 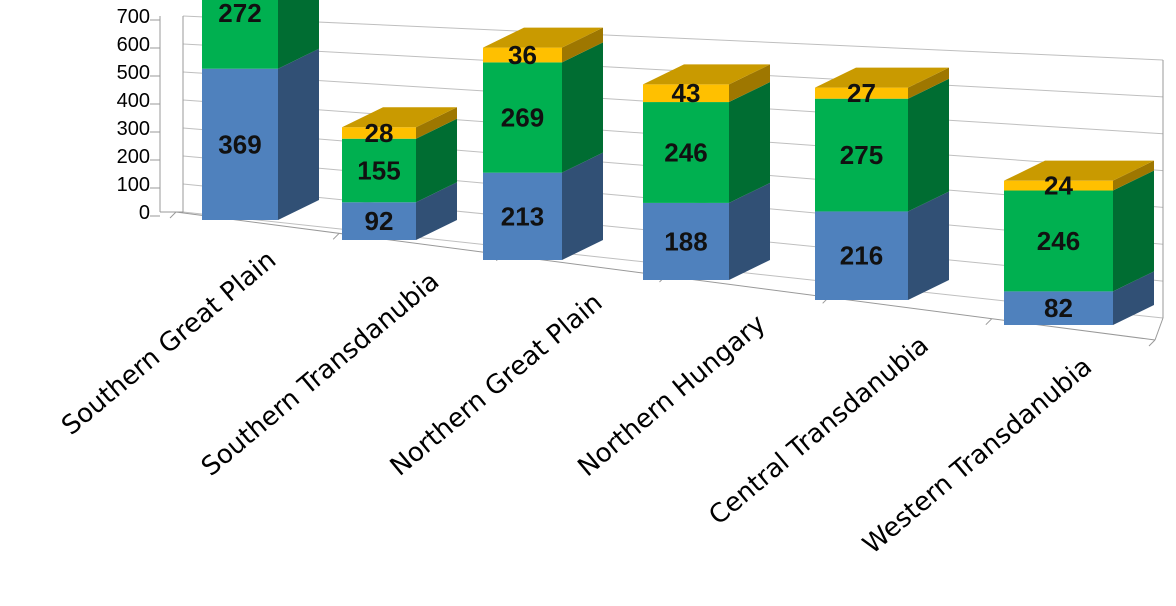 What do you see at coordinates (133, 45) in the screenshot?
I see `y-tick-label: 600` at bounding box center [133, 45].